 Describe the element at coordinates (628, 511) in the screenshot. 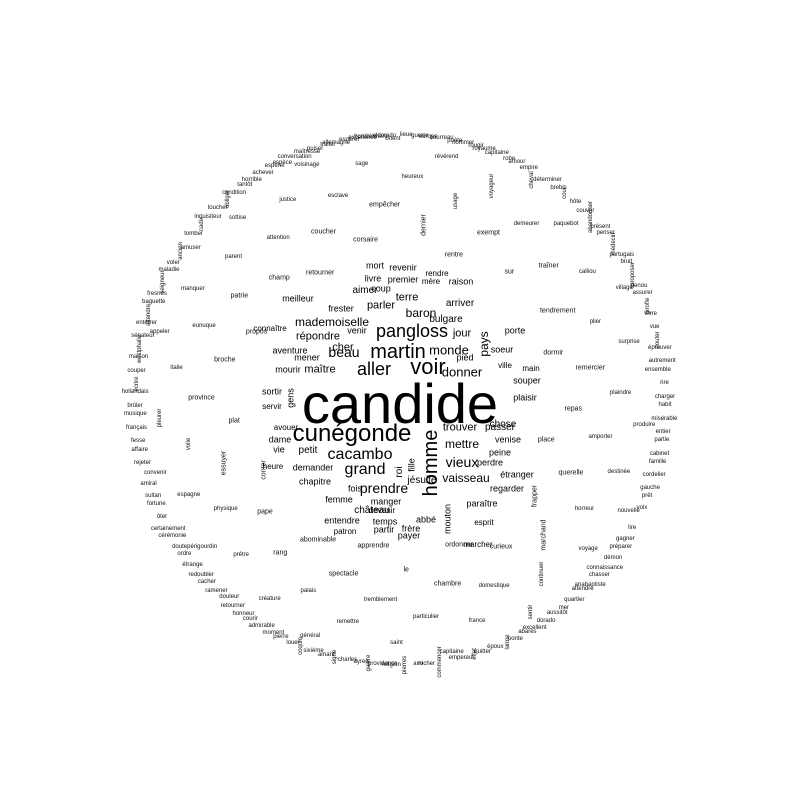

I see `word-minor: nouvelle` at that location.